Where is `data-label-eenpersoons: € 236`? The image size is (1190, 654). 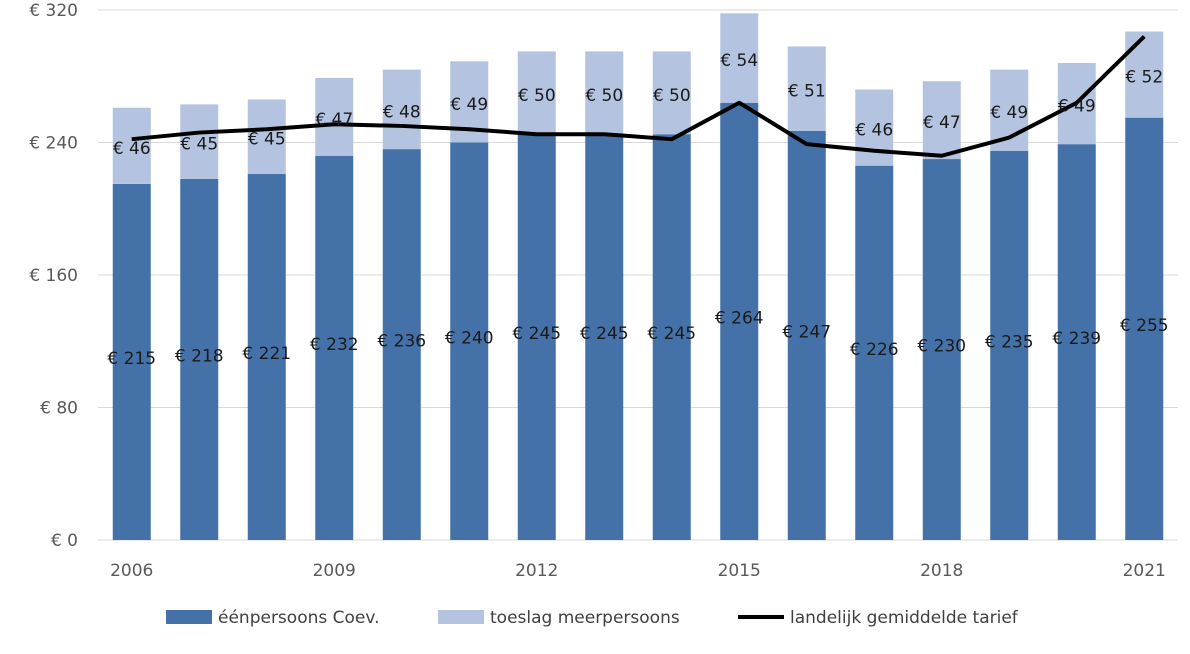
data-label-eenpersoons: € 236 is located at coordinates (401, 342).